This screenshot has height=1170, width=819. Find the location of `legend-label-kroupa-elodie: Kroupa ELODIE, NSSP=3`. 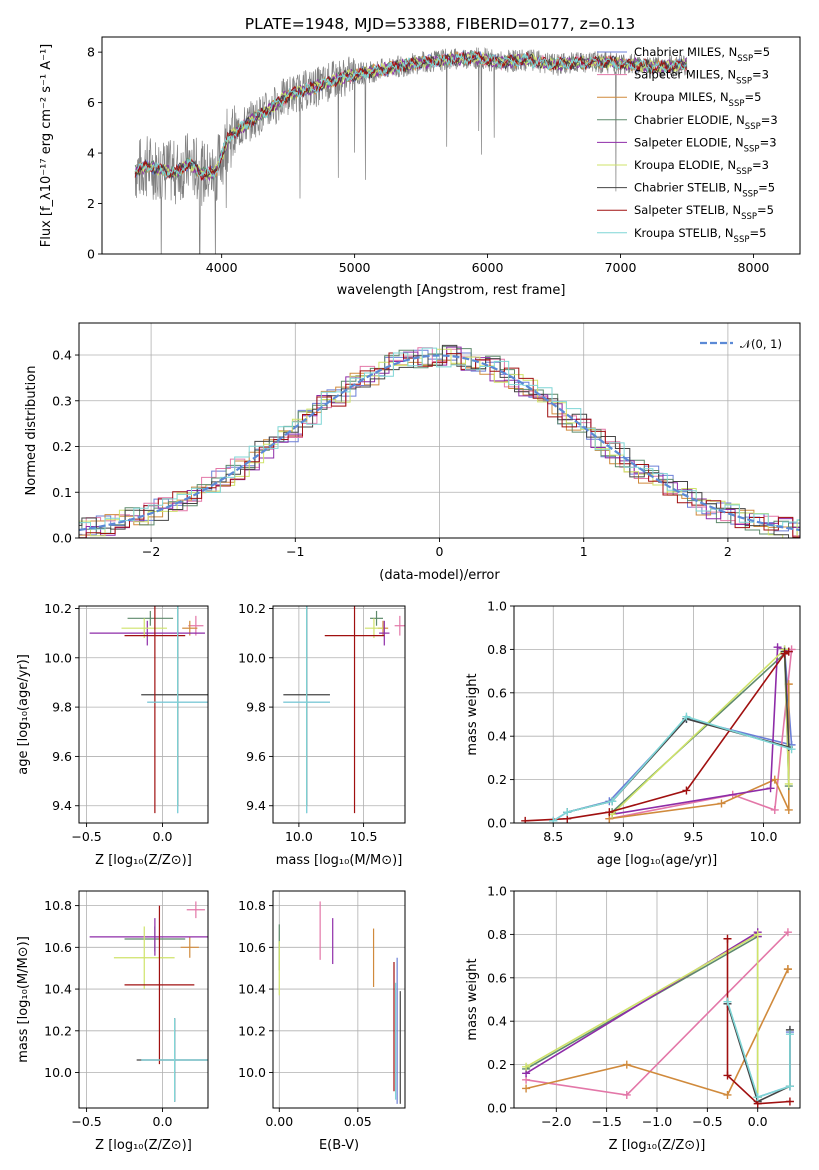

legend-label-kroupa-elodie: Kroupa ELODIE, NSSP=3 is located at coordinates (701, 167).